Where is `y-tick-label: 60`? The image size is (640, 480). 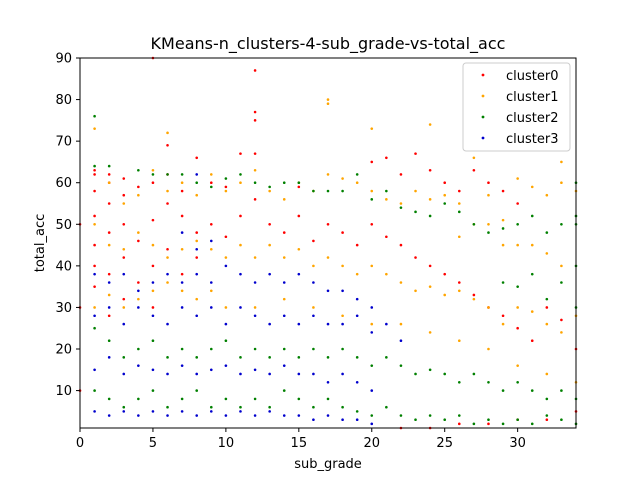 y-tick-label: 60 is located at coordinates (63, 183).